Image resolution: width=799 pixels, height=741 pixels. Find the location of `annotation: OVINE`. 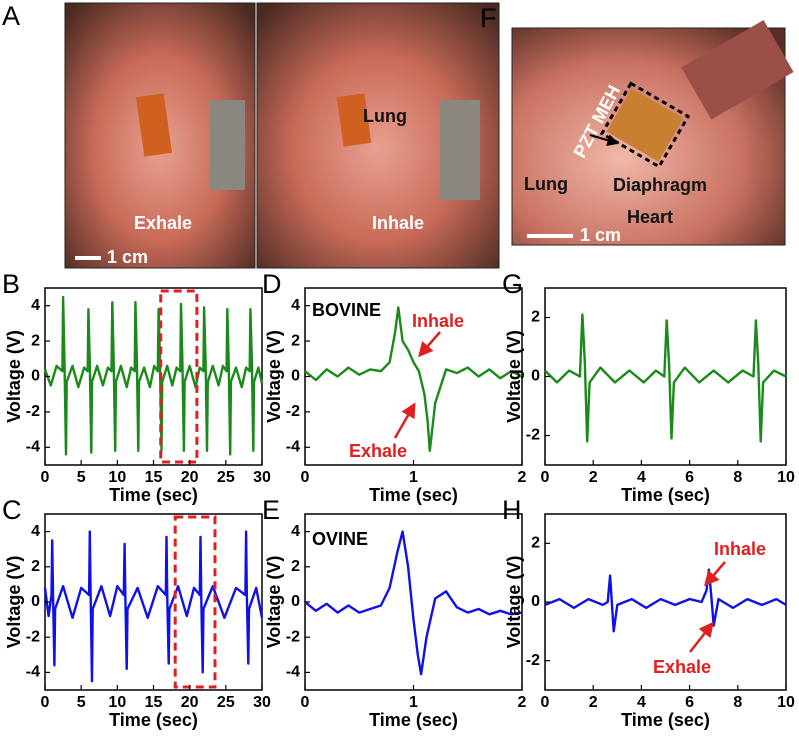

annotation: OVINE is located at coordinates (340, 539).